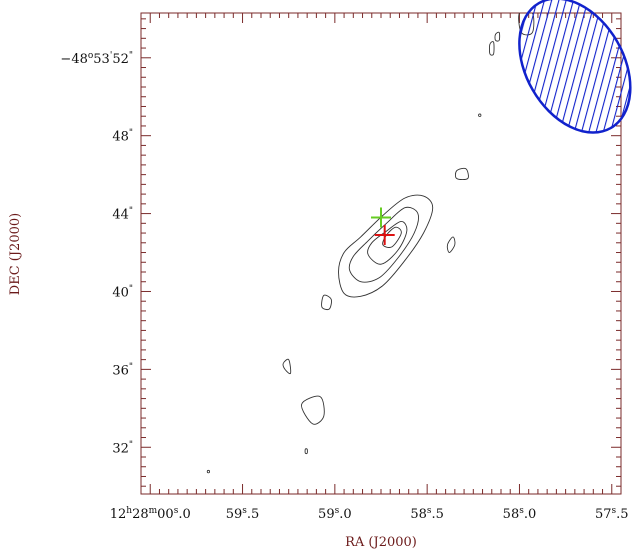  What do you see at coordinates (122, 292) in the screenshot?
I see `y-tick-label: 40"` at bounding box center [122, 292].